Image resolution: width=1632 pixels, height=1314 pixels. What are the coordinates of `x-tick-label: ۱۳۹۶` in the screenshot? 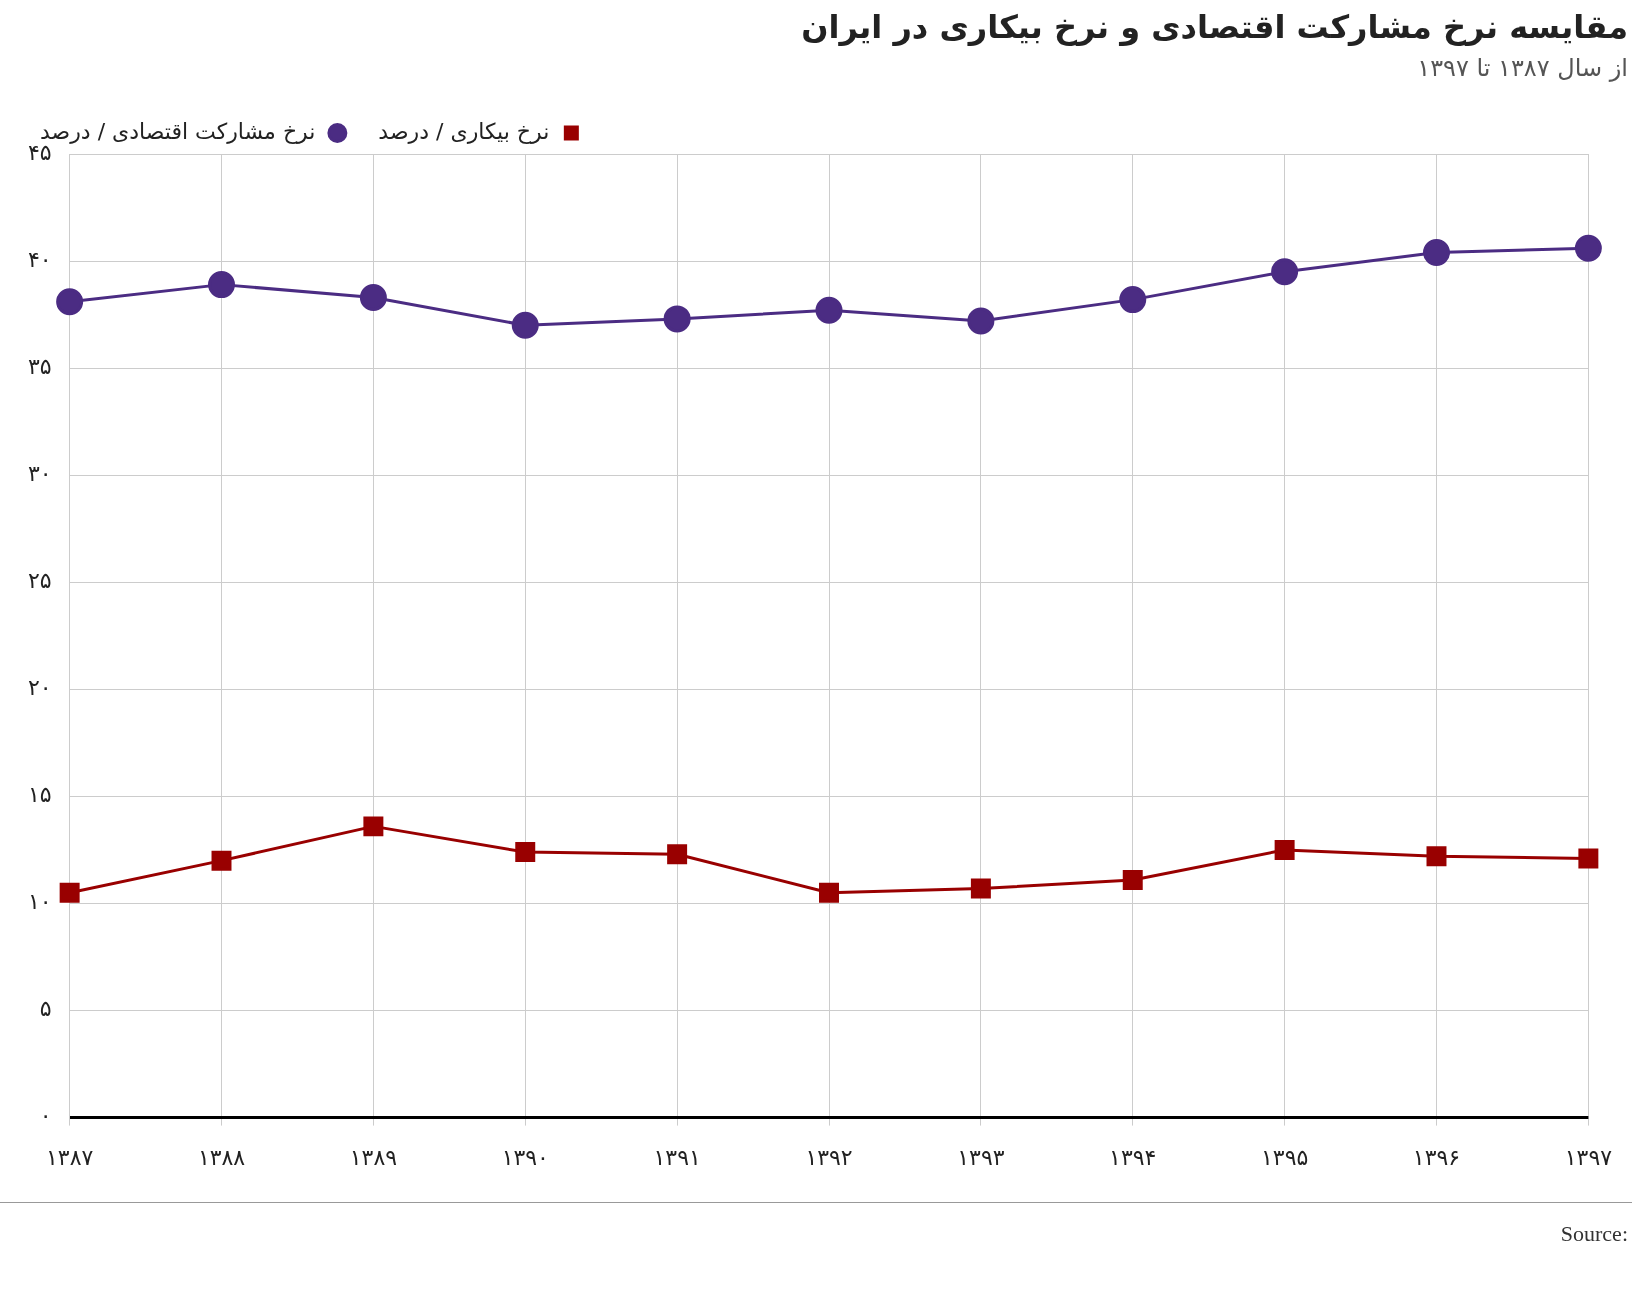 It's located at (1436, 1157).